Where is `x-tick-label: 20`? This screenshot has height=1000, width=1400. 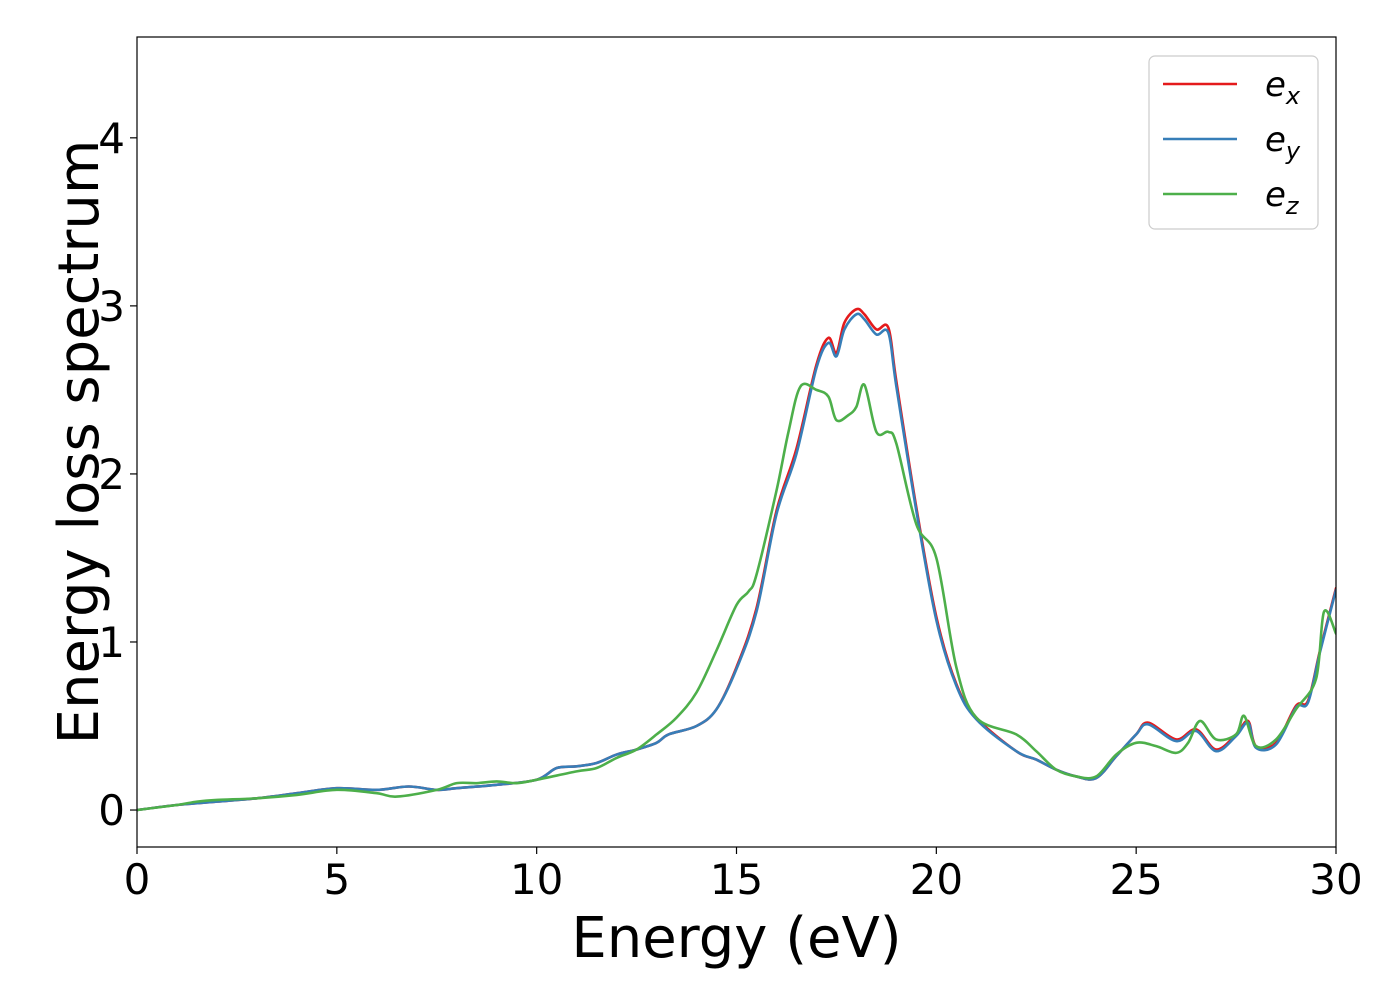 x-tick-label: 20 is located at coordinates (936, 879).